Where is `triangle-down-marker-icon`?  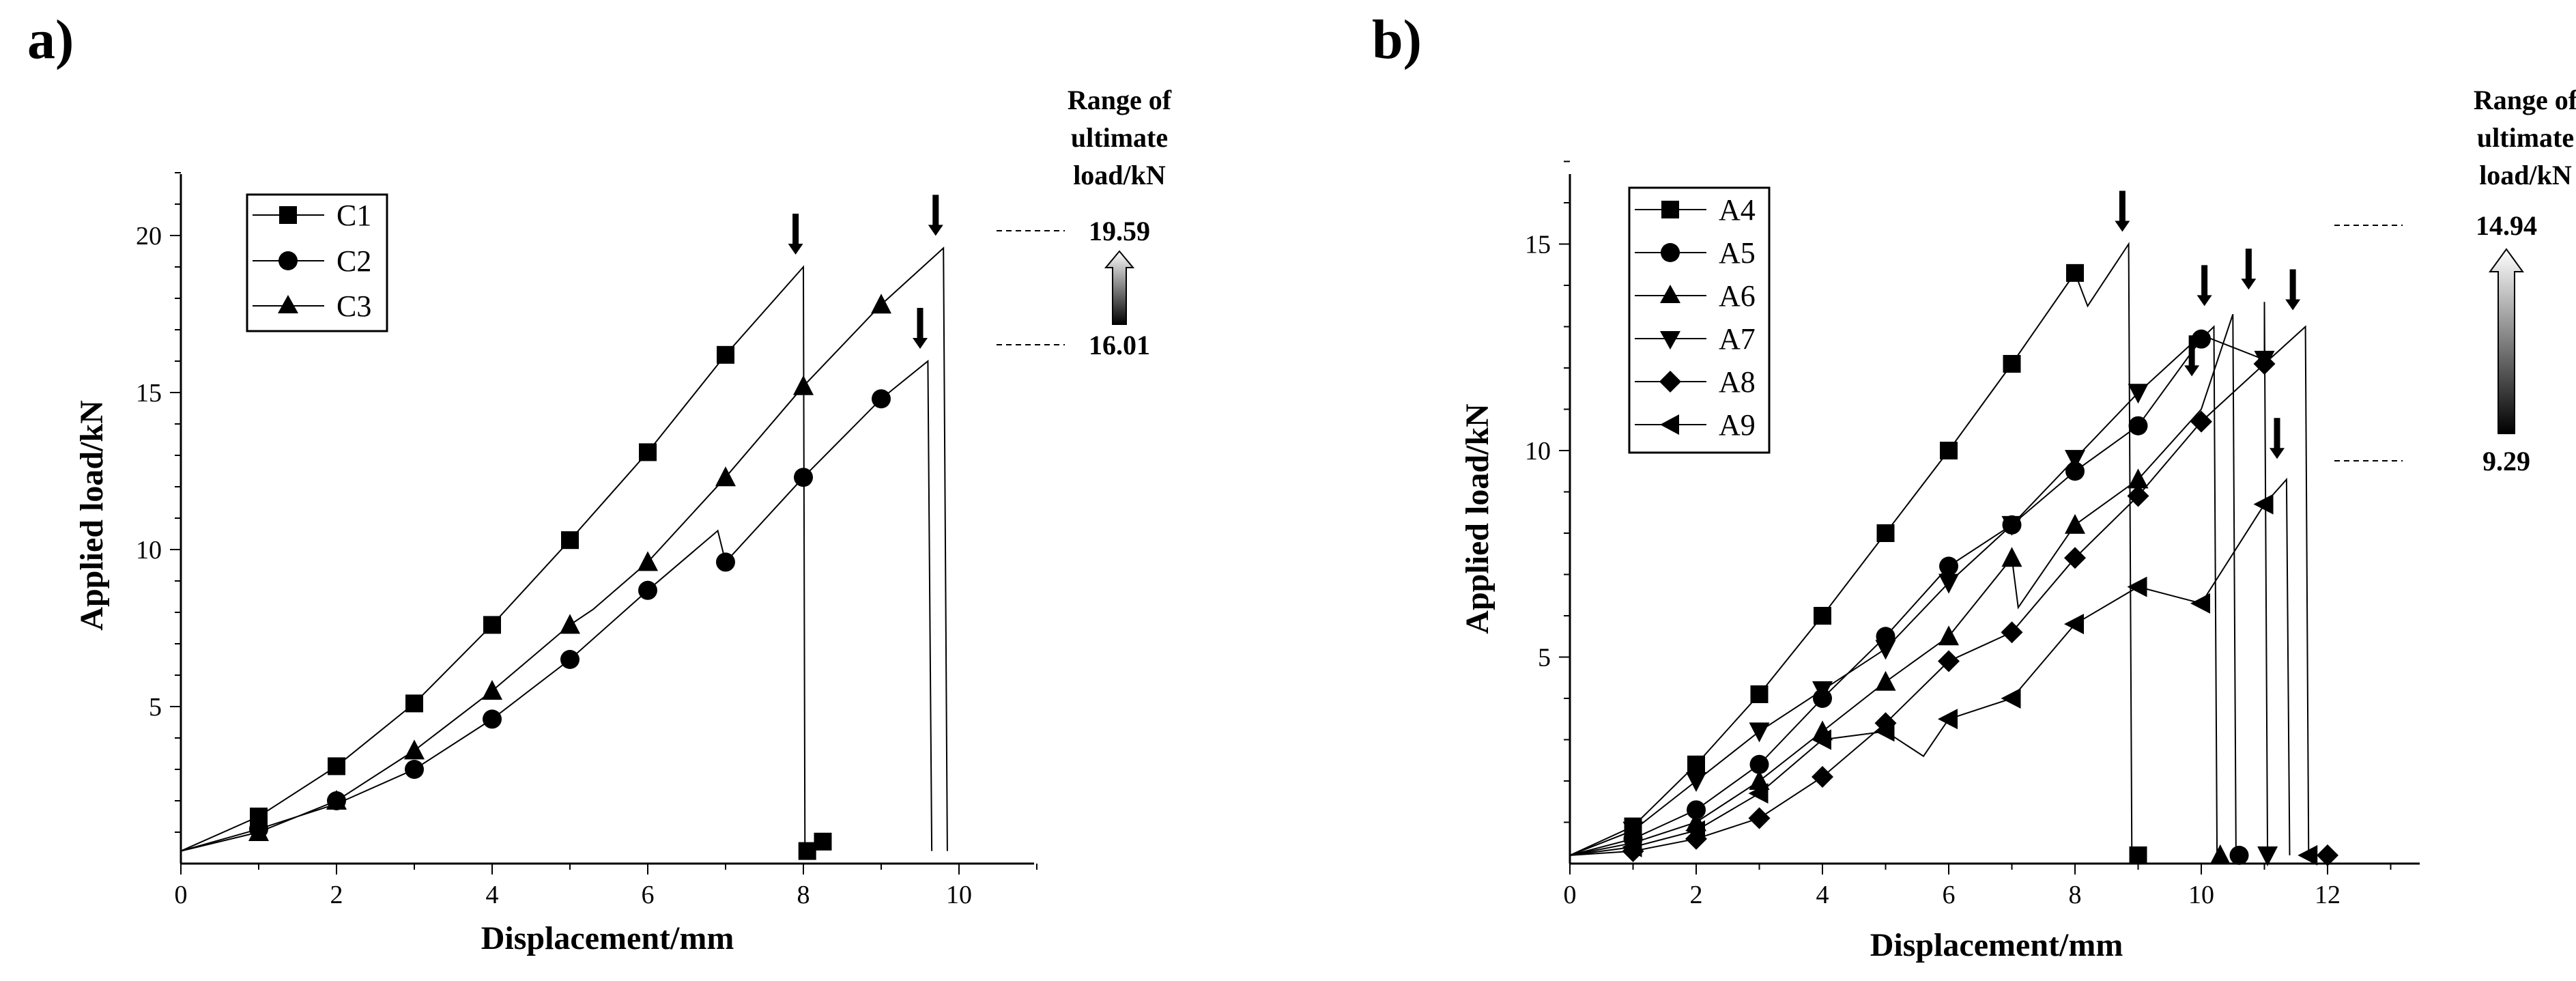 triangle-down-marker-icon is located at coordinates (1670, 340).